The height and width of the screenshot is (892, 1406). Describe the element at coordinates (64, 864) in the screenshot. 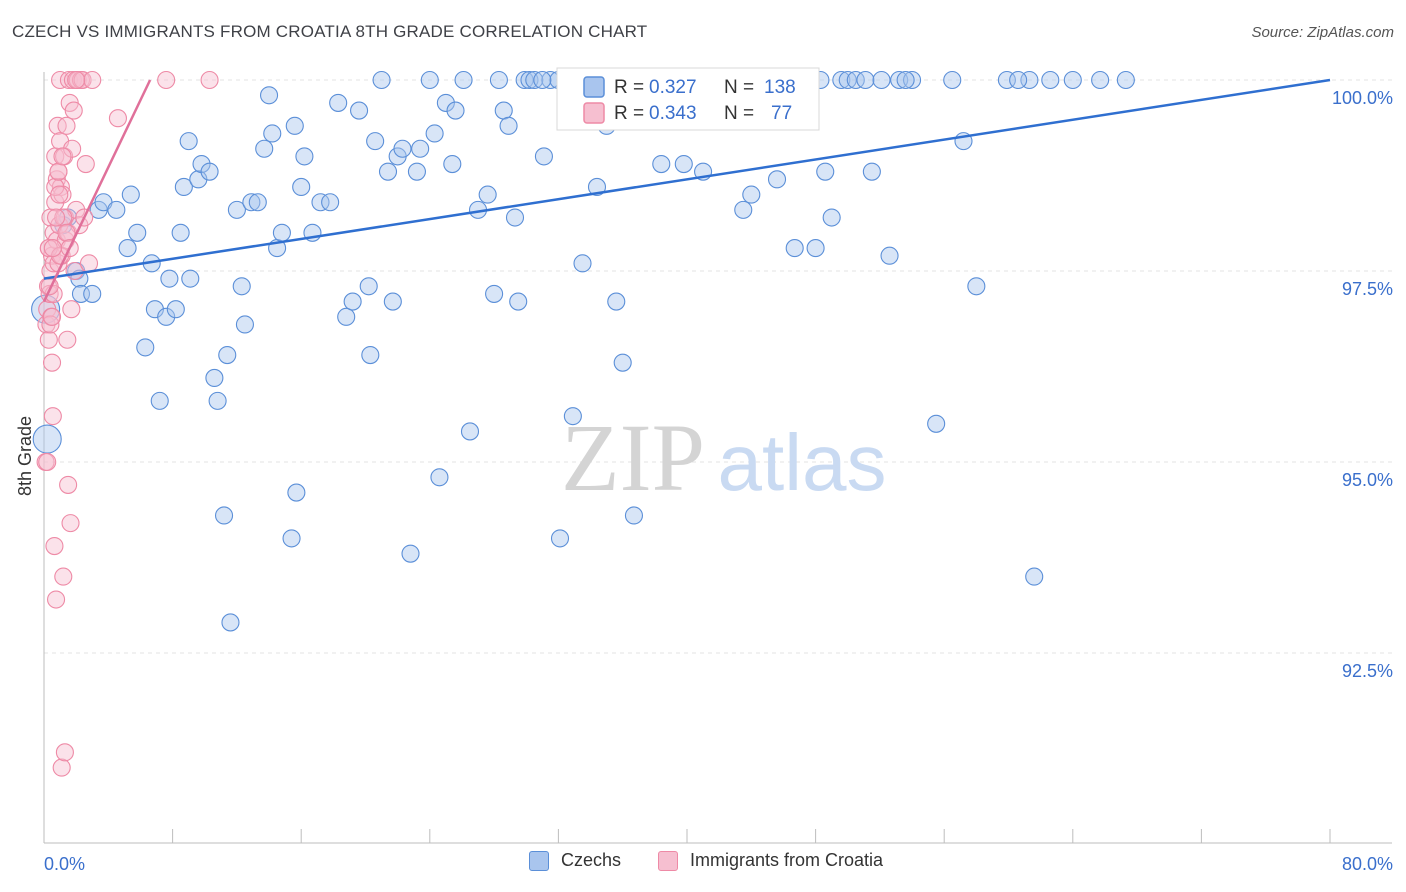

I see `x-tick-label-0: 0.0%` at that location.